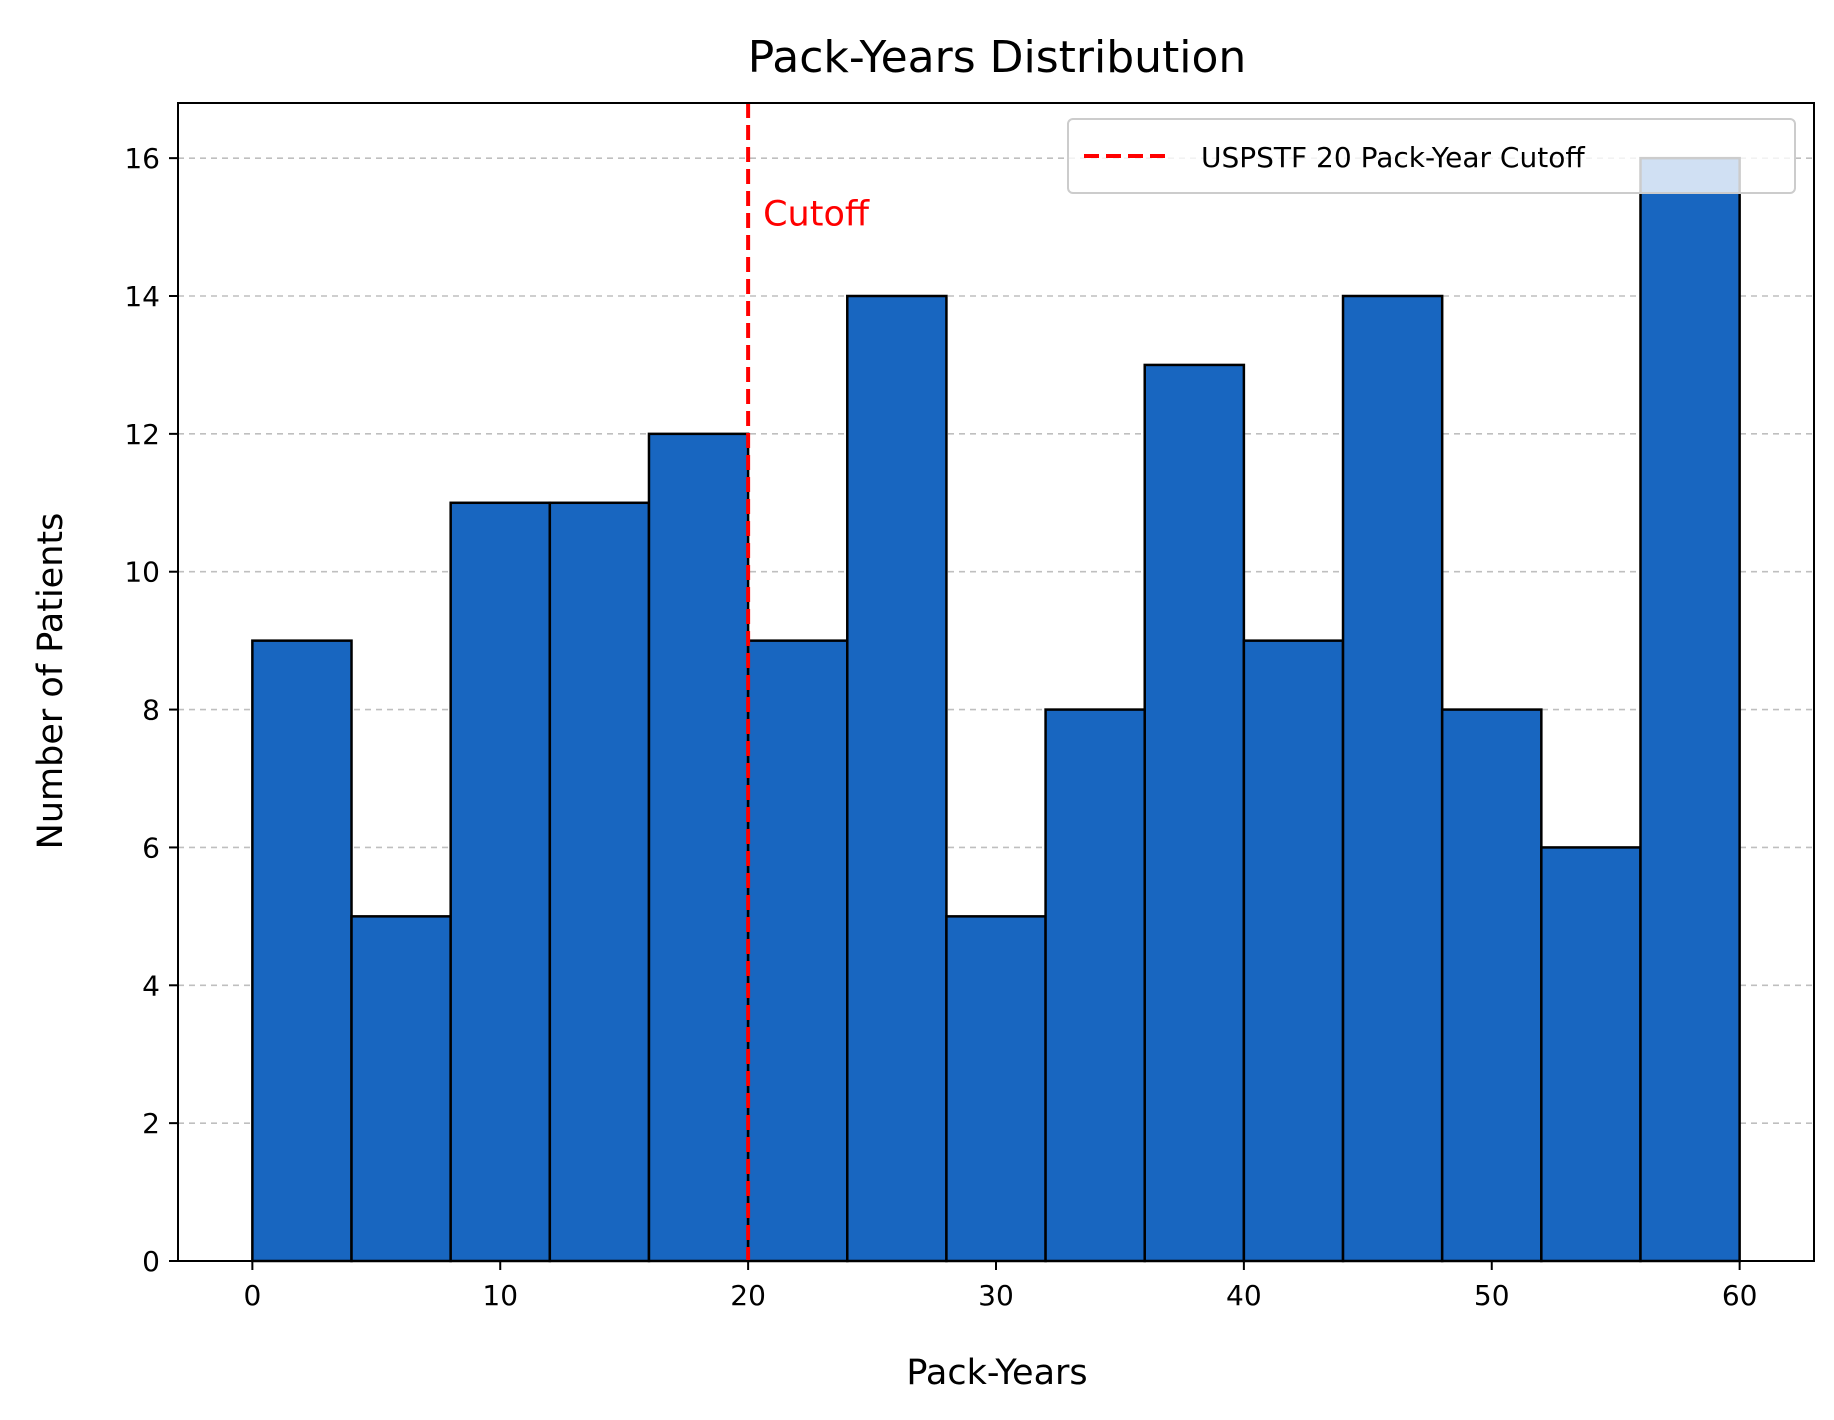 This screenshot has width=1834, height=1420. I want to click on x-tick-label: 50, so click(1492, 1295).